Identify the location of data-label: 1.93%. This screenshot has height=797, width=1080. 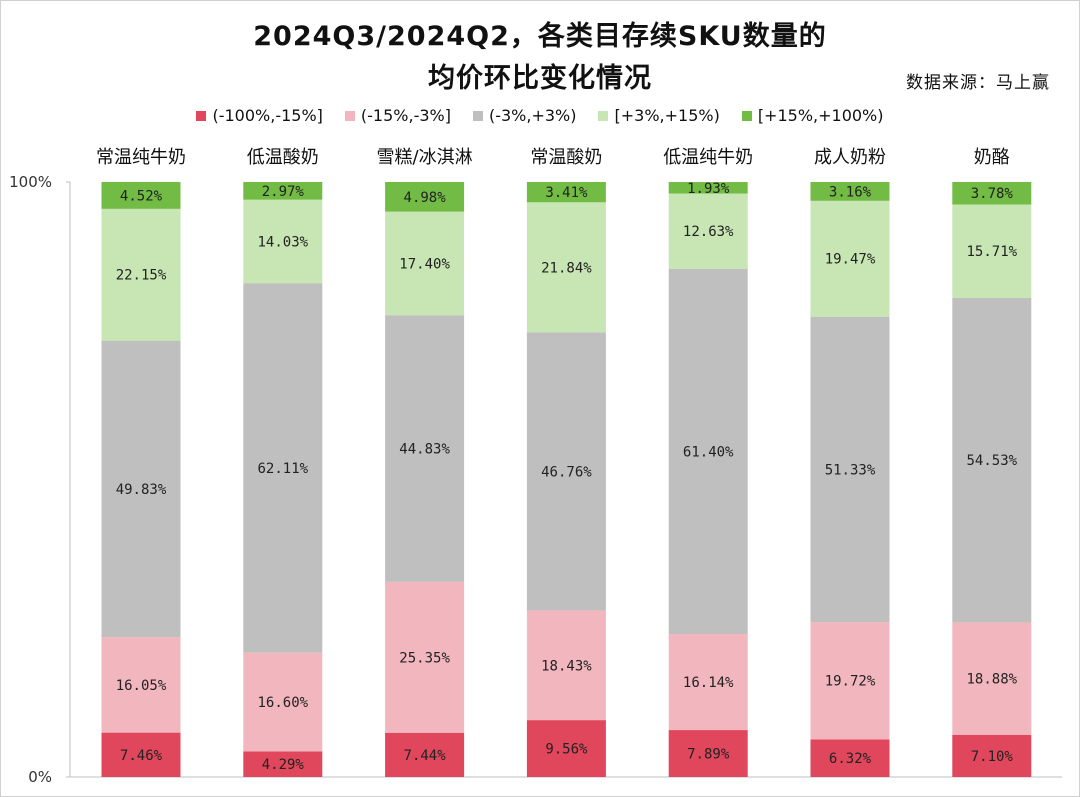
(708, 189).